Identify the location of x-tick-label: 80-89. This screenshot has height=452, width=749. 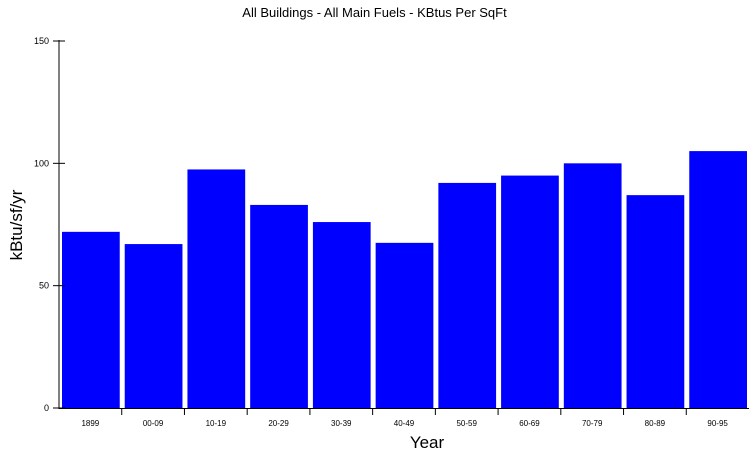
(655, 423).